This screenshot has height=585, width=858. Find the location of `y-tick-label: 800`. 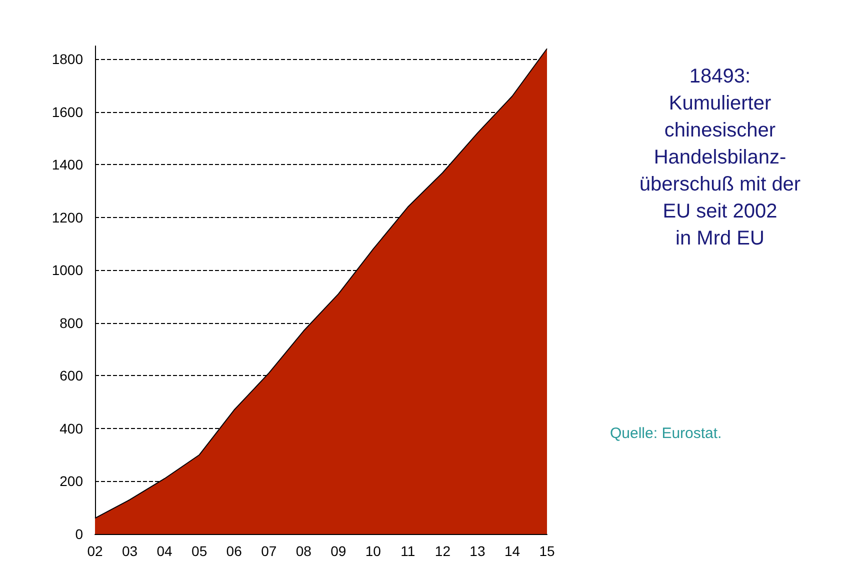

y-tick-label: 800 is located at coordinates (72, 322).